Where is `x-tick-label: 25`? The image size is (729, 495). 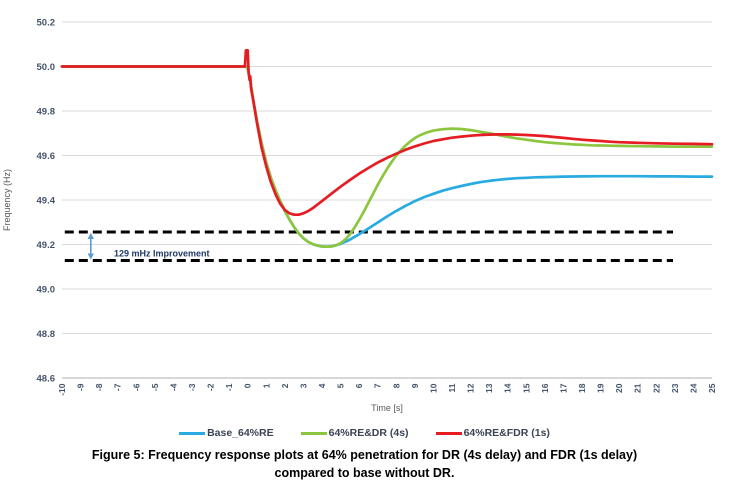
x-tick-label: 25 is located at coordinates (712, 388).